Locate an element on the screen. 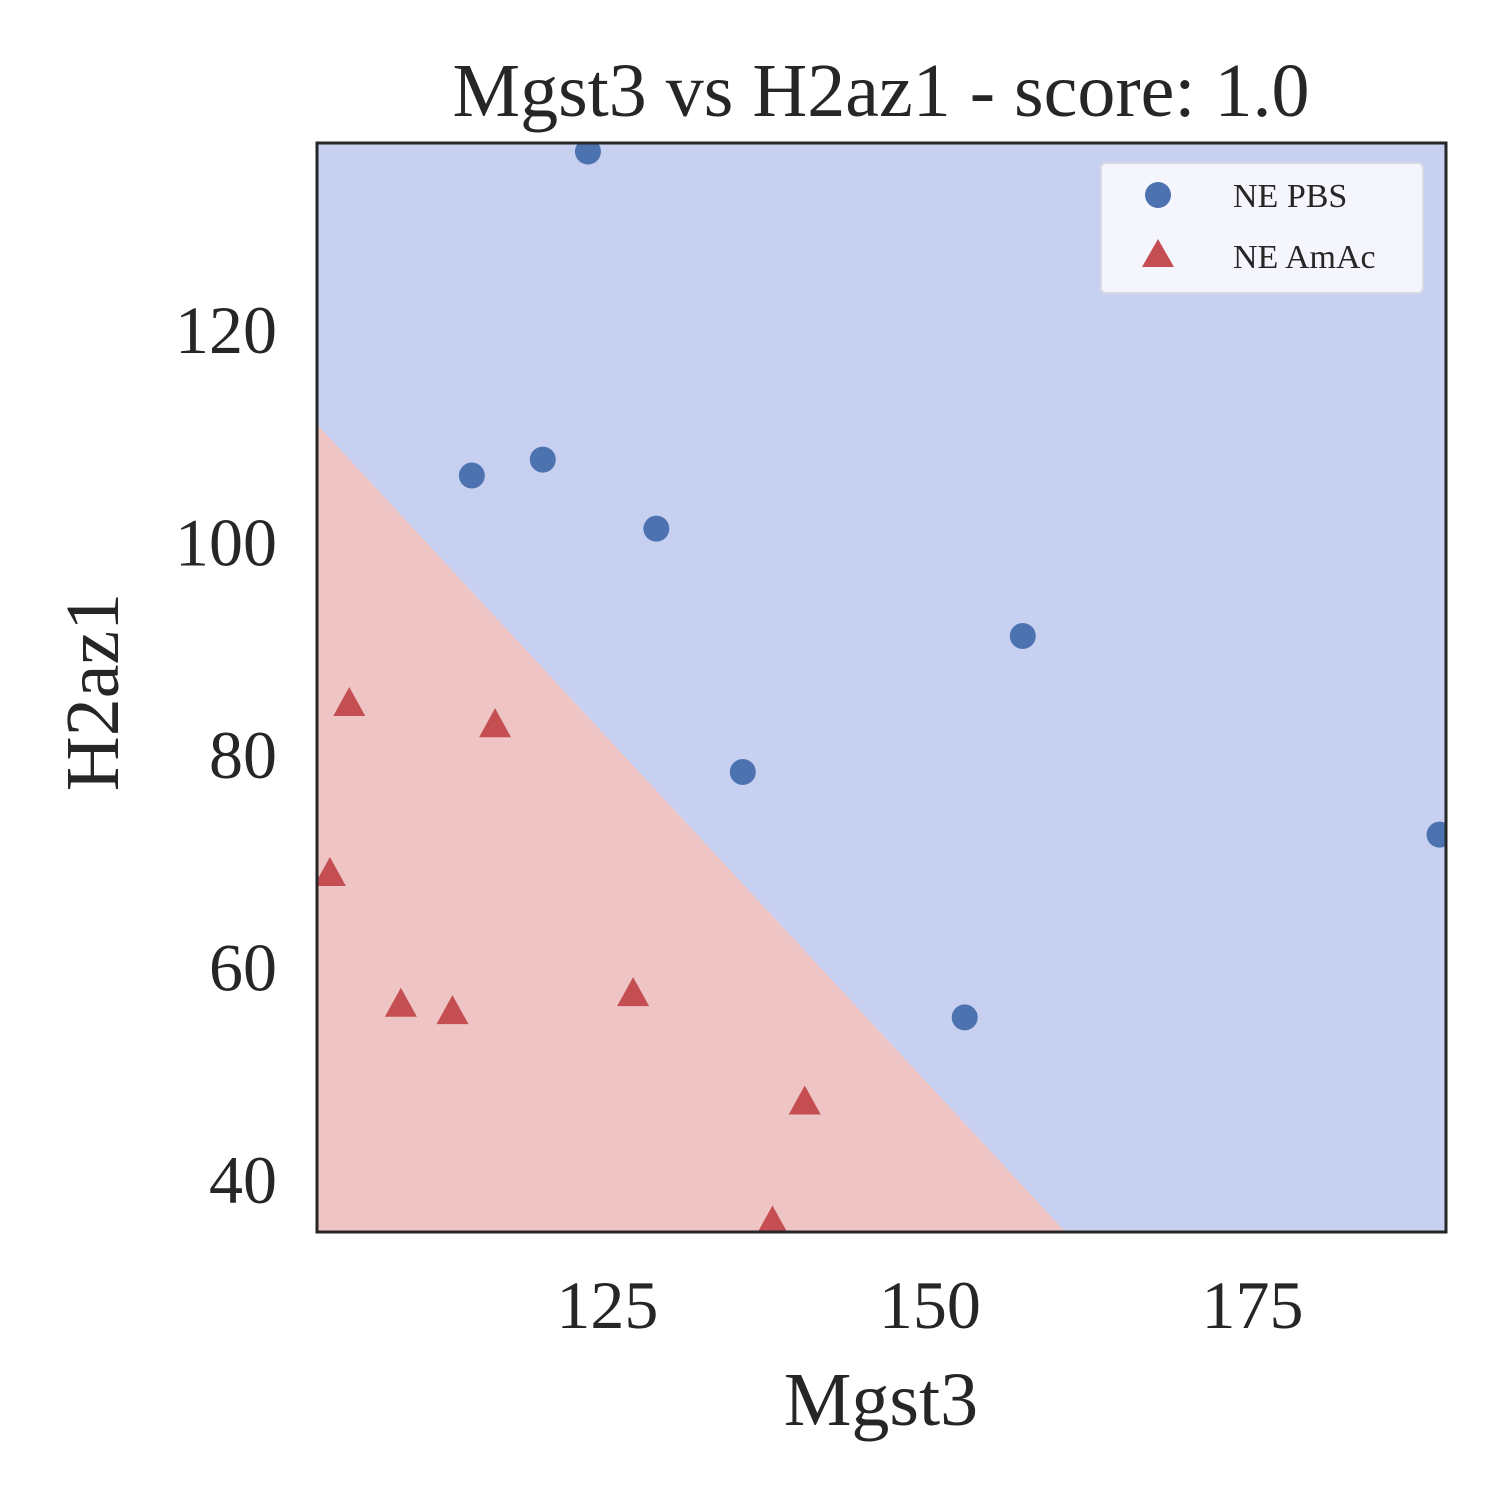 The image size is (1500, 1500). x-axis-label: Mgst3 is located at coordinates (881, 1400).